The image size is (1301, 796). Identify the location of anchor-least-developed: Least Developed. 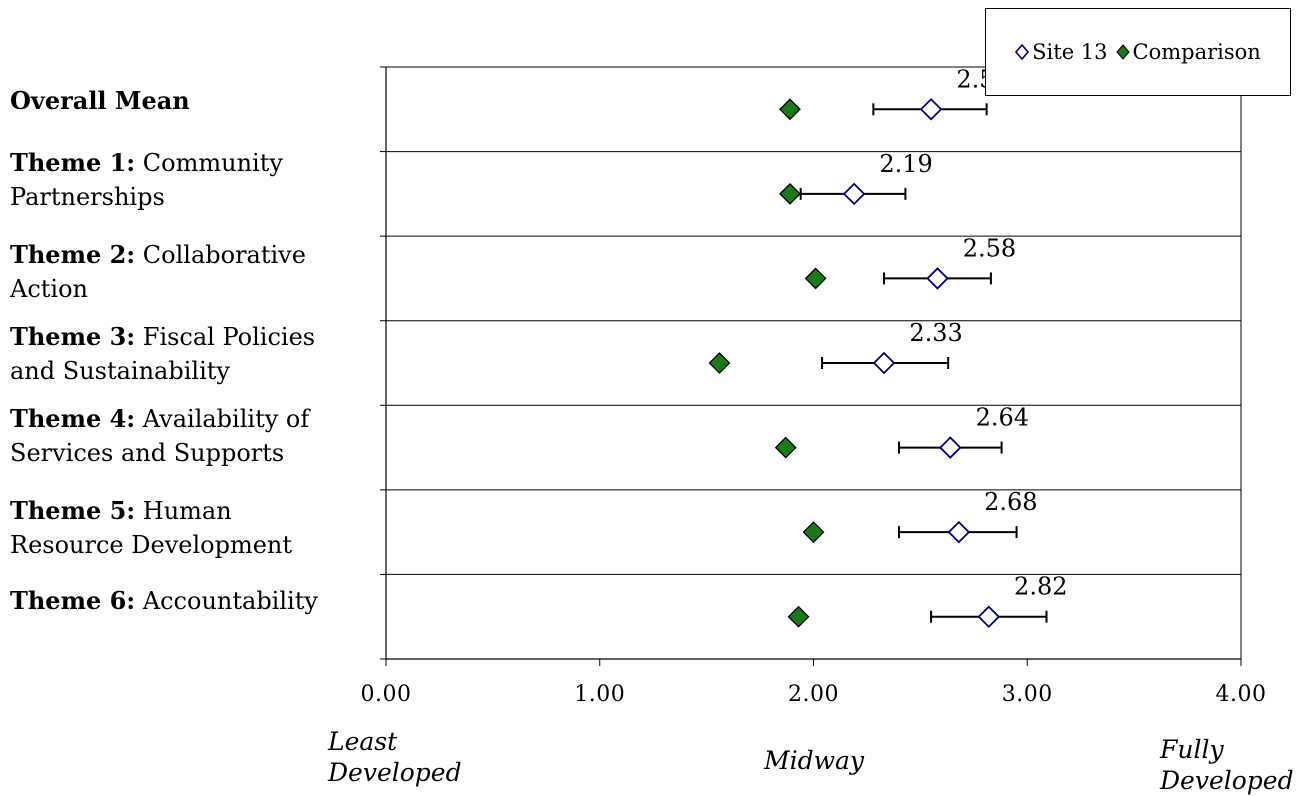
(395, 757).